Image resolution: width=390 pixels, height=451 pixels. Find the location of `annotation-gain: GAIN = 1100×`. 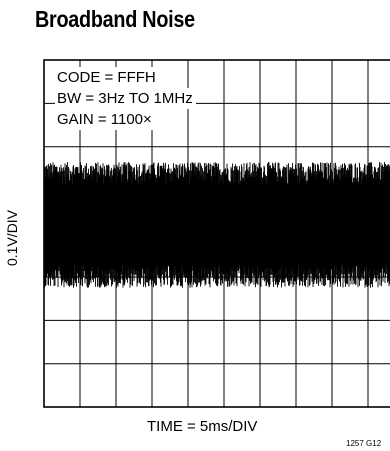

annotation-gain: GAIN = 1100× is located at coordinates (105, 119).